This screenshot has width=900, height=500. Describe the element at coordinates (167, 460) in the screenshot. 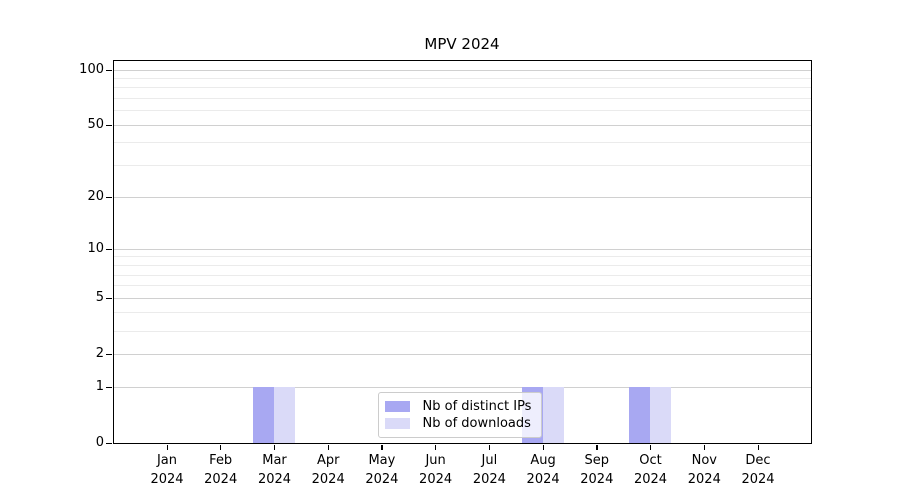

I see `x-tick-month: Jan` at that location.